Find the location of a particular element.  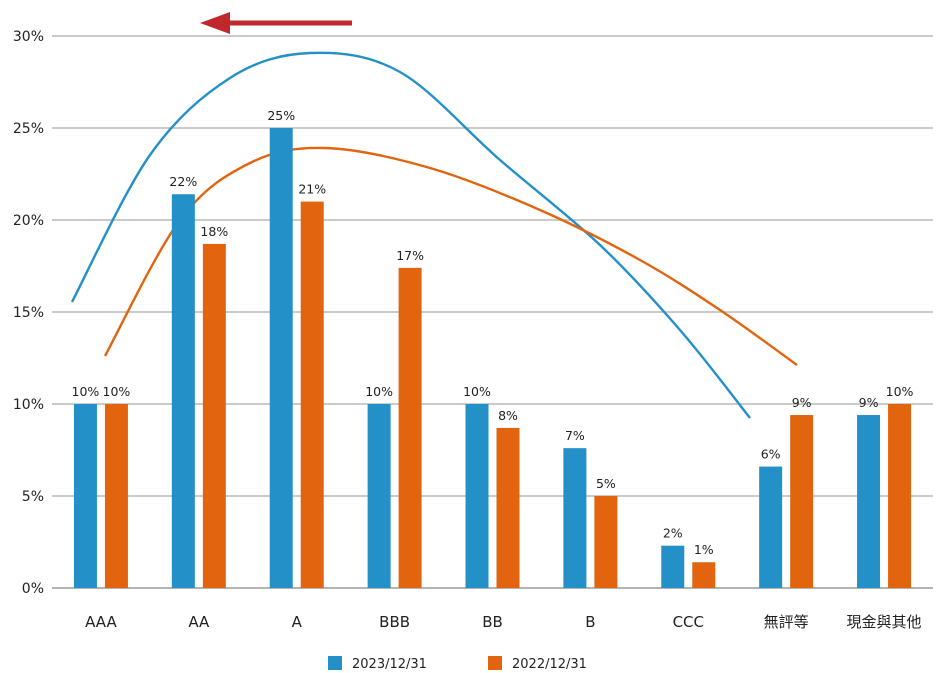

legend: 2023/12/31 2022/12/31 is located at coordinates (457, 664).